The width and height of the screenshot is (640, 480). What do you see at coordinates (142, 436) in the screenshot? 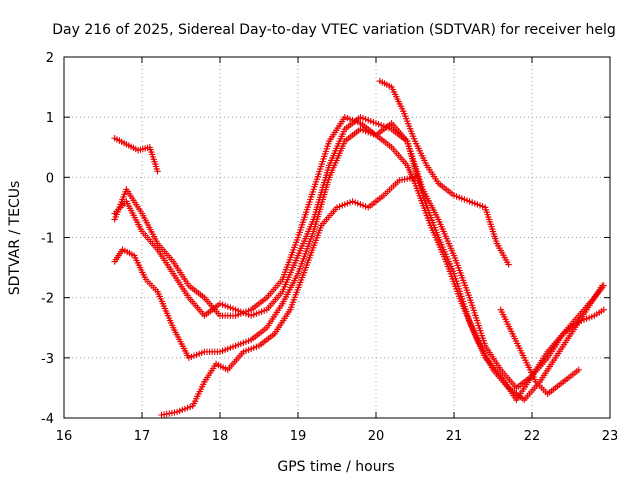
I see `x-tick-label: 17` at bounding box center [142, 436].